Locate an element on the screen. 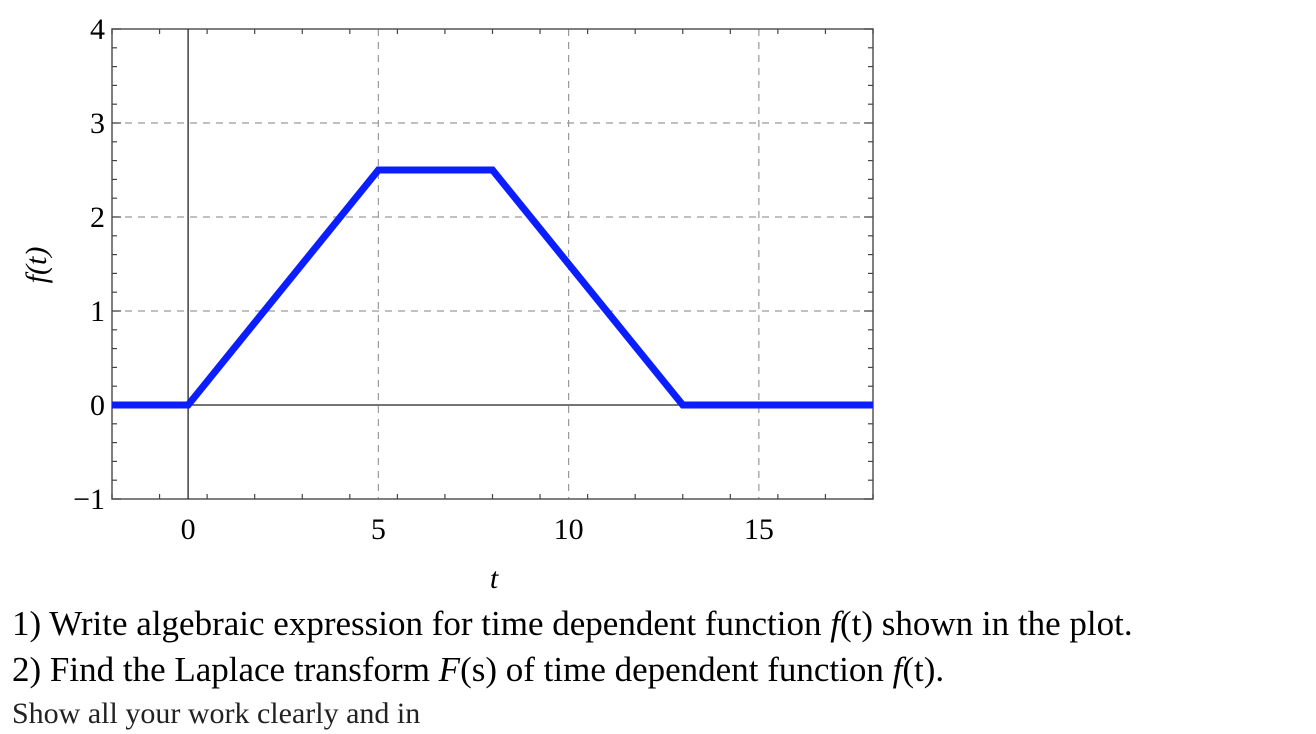 Image resolution: width=1316 pixels, height=734 pixels. question-3-cutoff: Show all your work clearly and in is located at coordinates (216, 714).